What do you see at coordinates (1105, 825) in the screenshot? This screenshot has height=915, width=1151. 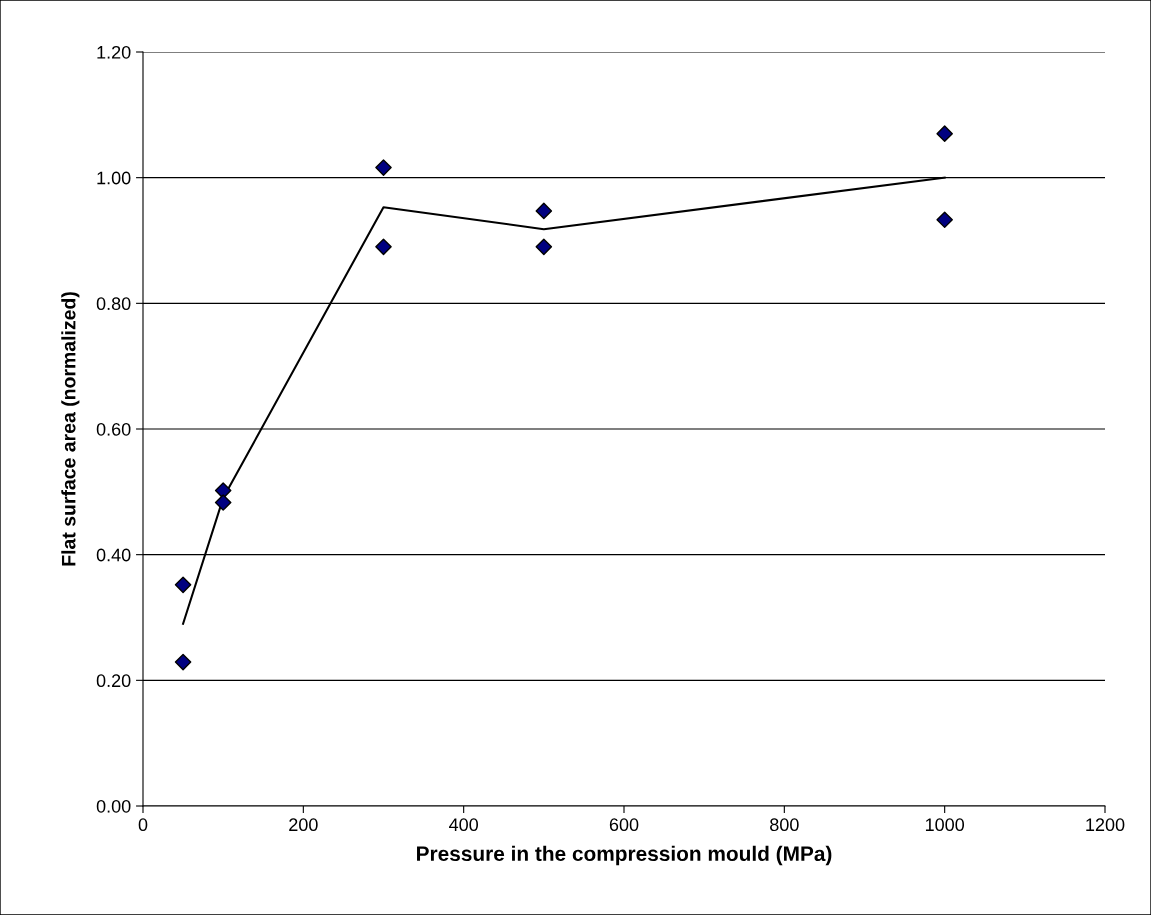 I see `x-tick-label: 1200` at bounding box center [1105, 825].